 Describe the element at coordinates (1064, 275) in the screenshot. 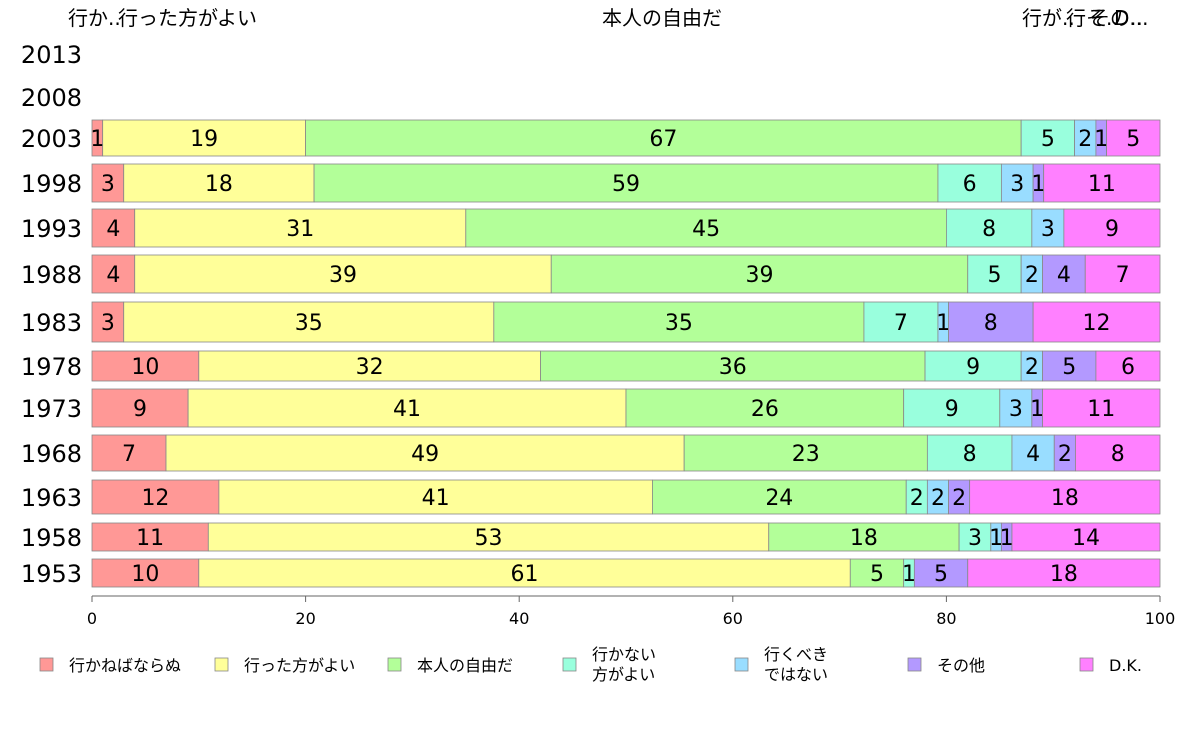

I see `bar-value-label: 4` at that location.